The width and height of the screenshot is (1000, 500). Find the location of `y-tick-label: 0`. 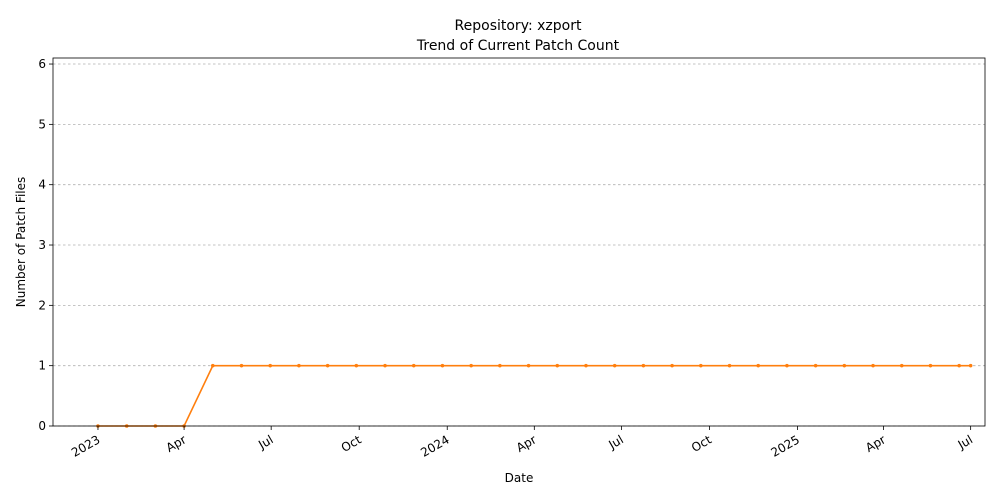

y-tick-label: 0 is located at coordinates (42, 426).